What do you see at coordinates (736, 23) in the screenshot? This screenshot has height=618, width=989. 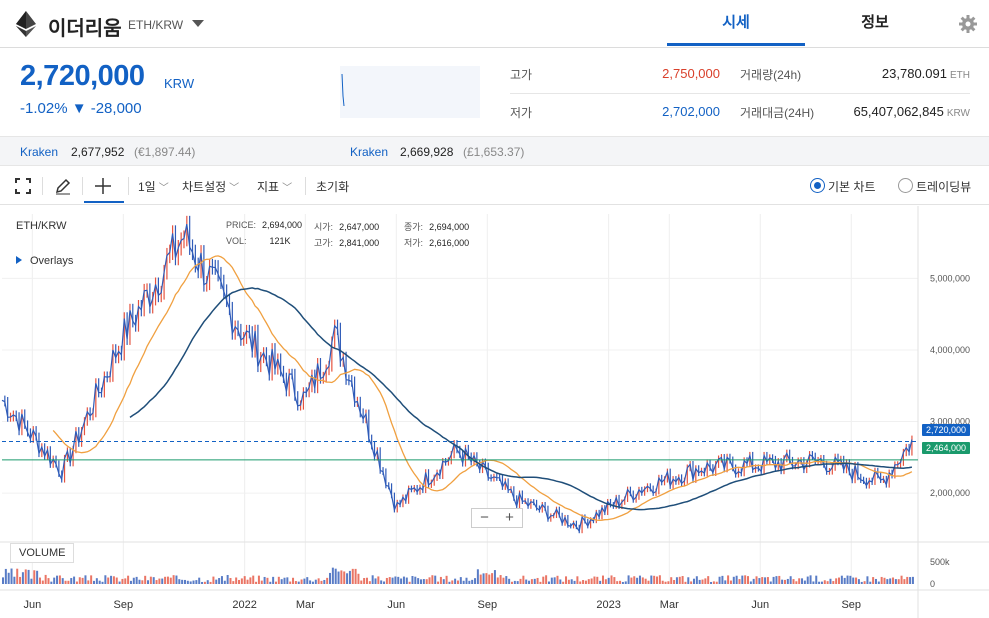 I see `tab-quote: 시세` at bounding box center [736, 23].